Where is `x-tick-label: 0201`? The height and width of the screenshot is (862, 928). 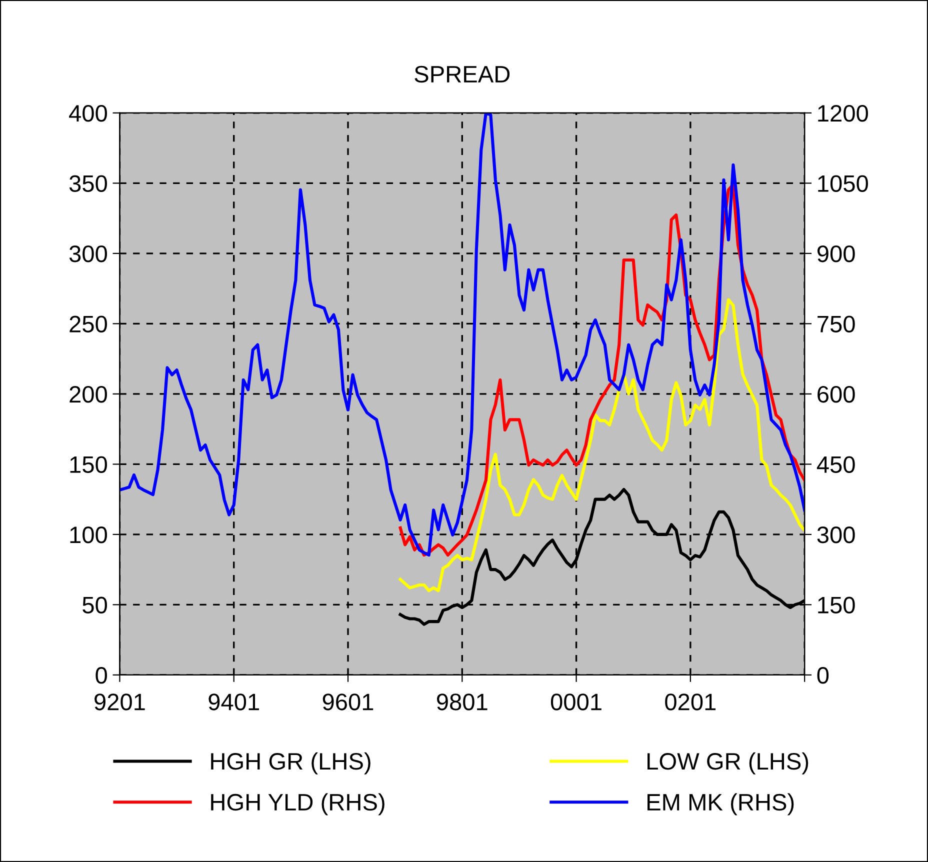
x-tick-label: 0201 is located at coordinates (690, 702).